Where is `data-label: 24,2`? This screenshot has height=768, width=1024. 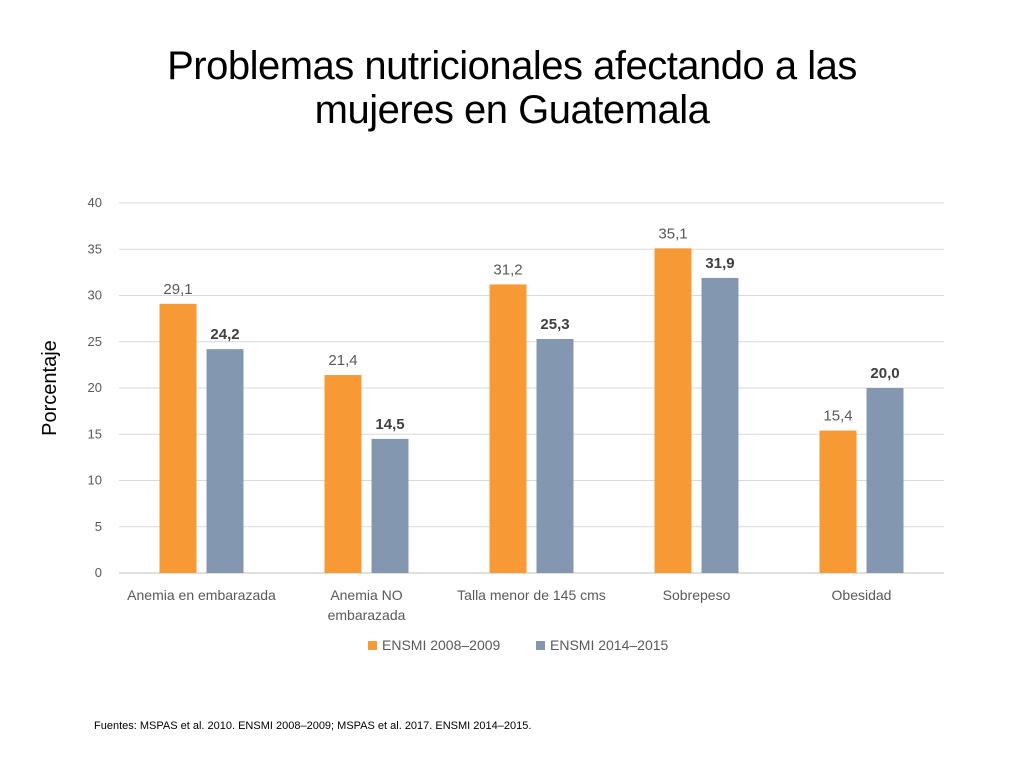
data-label: 24,2 is located at coordinates (224, 334).